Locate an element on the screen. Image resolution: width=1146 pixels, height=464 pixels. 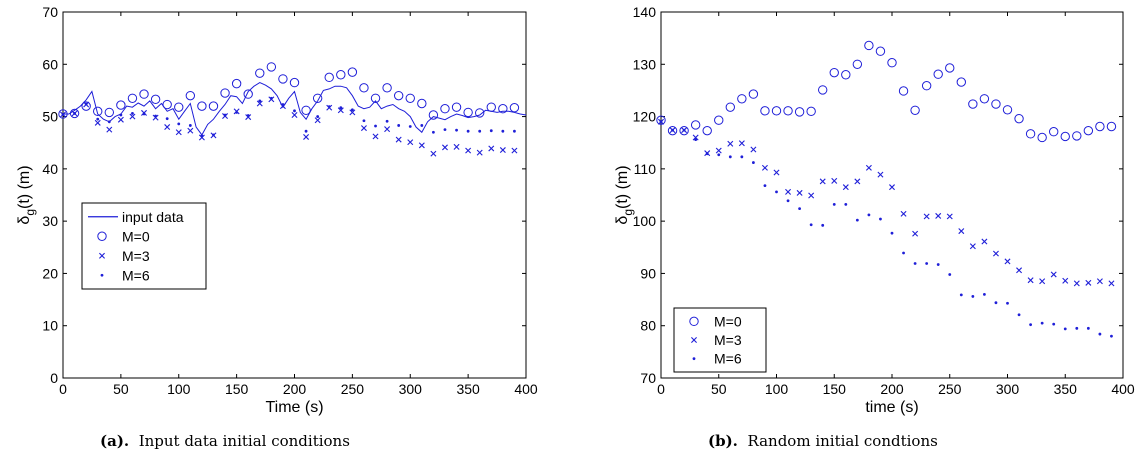
x-tick-label-a: 400 is located at coordinates (526, 389).